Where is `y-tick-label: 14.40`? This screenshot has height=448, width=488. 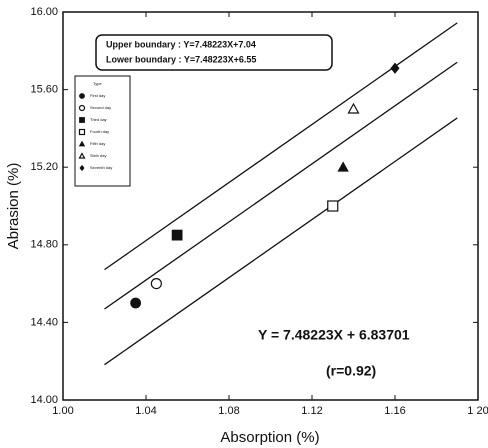
y-tick-label: 14.40 is located at coordinates (44, 322).